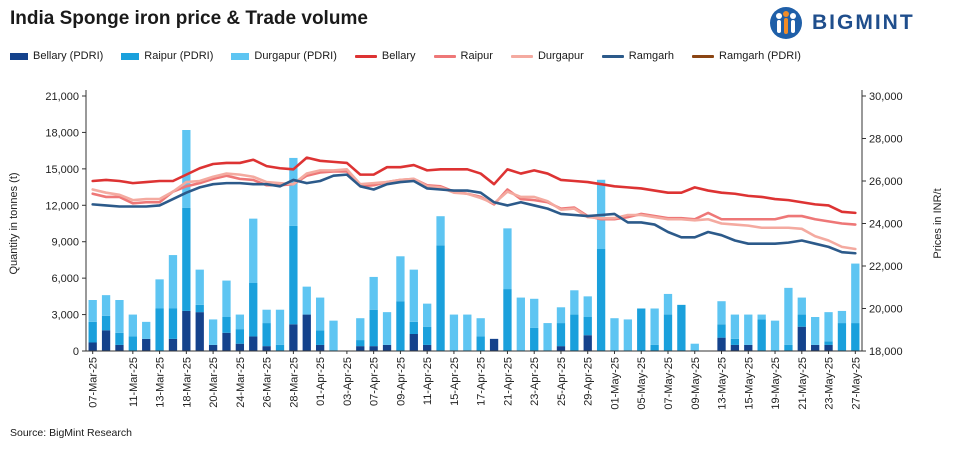 The width and height of the screenshot is (953, 454). What do you see at coordinates (76, 352) in the screenshot?
I see `y-tick-label: 0` at bounding box center [76, 352].